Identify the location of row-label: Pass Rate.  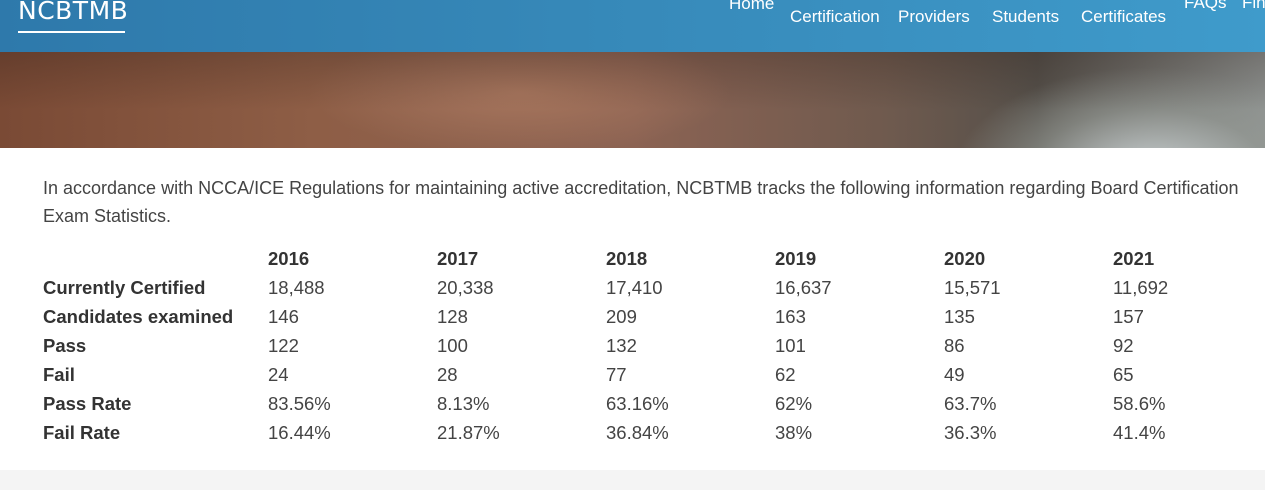
(87, 403).